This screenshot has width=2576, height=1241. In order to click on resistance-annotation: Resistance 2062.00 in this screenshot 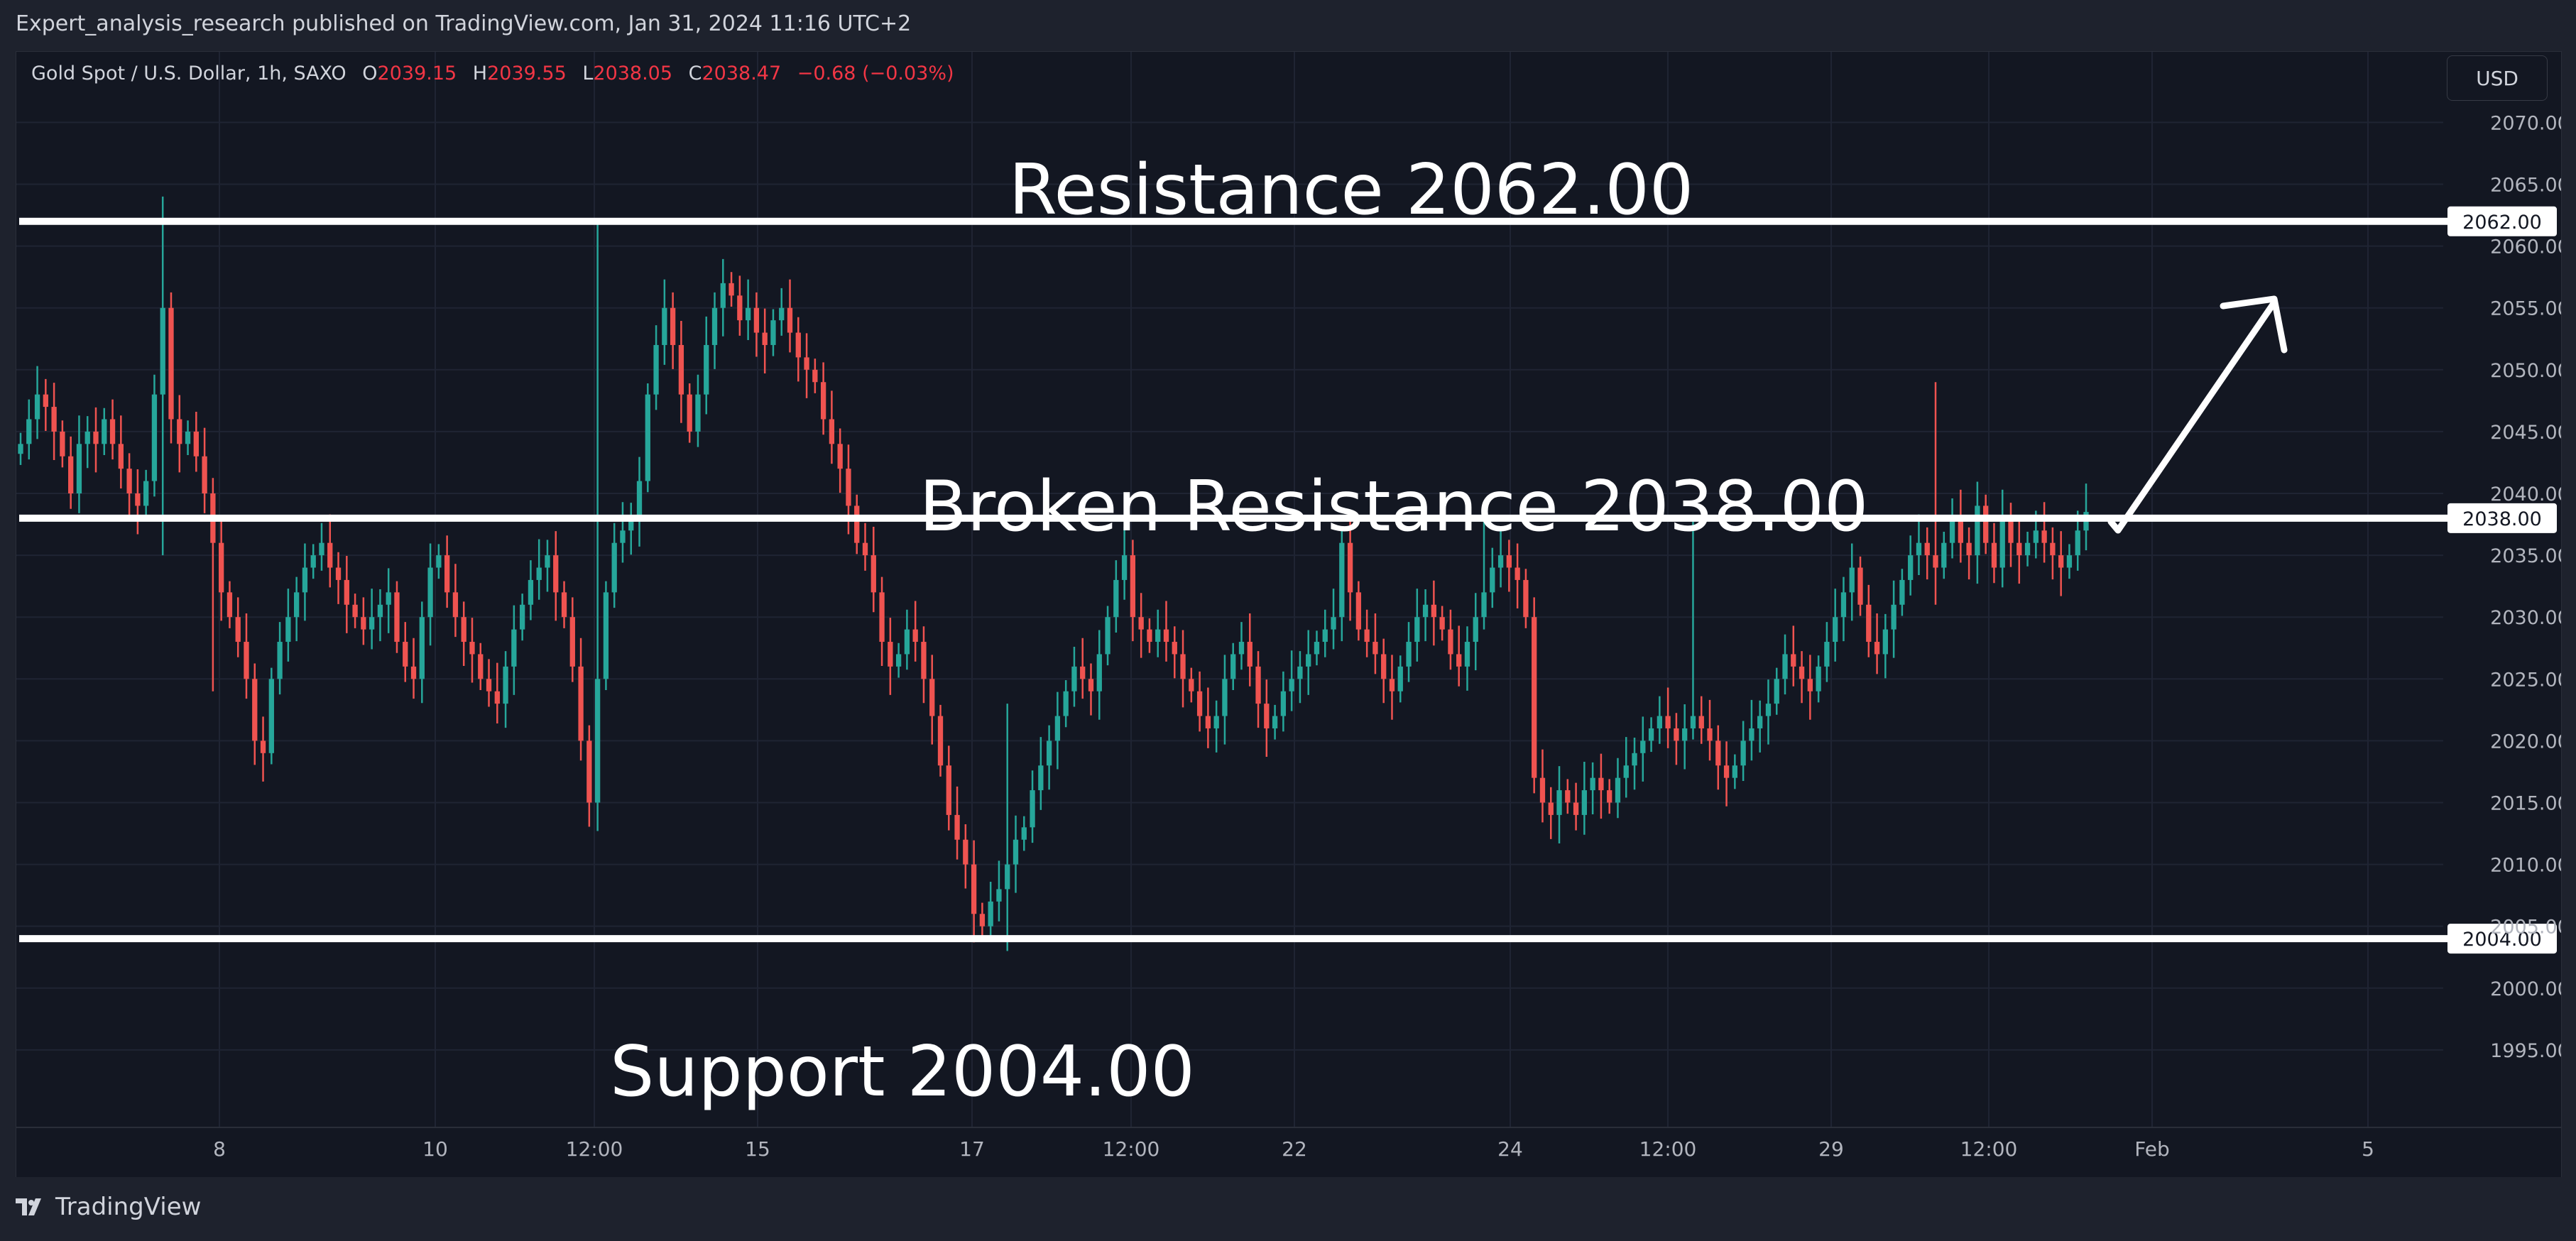, I will do `click(1351, 190)`.